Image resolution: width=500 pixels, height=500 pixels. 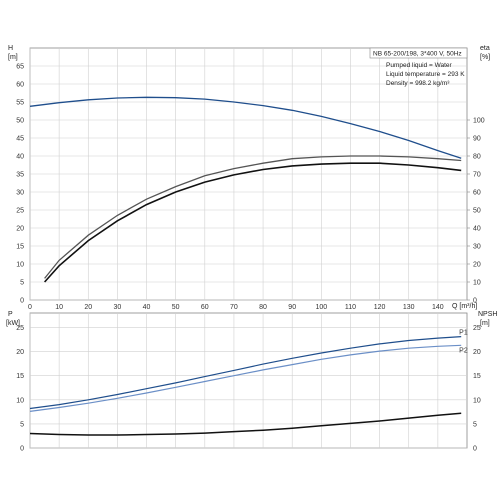 What do you see at coordinates (425, 74) in the screenshot?
I see `info-liquid-temperature: Liquid temperature = 293 K` at bounding box center [425, 74].